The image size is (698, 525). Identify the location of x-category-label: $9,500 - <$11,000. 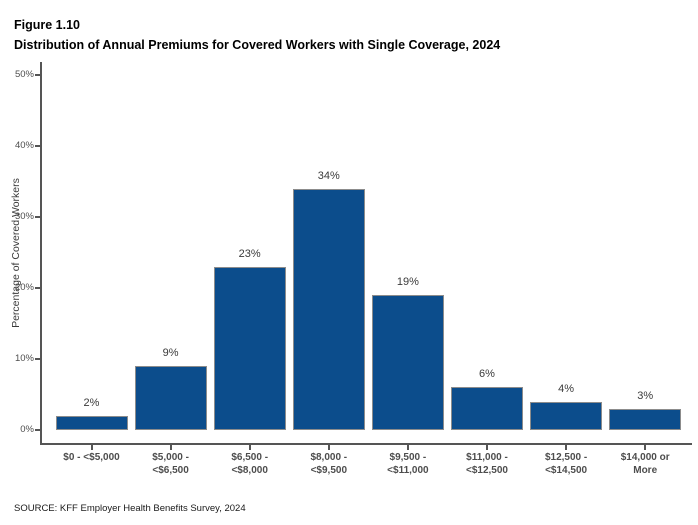
(408, 464).